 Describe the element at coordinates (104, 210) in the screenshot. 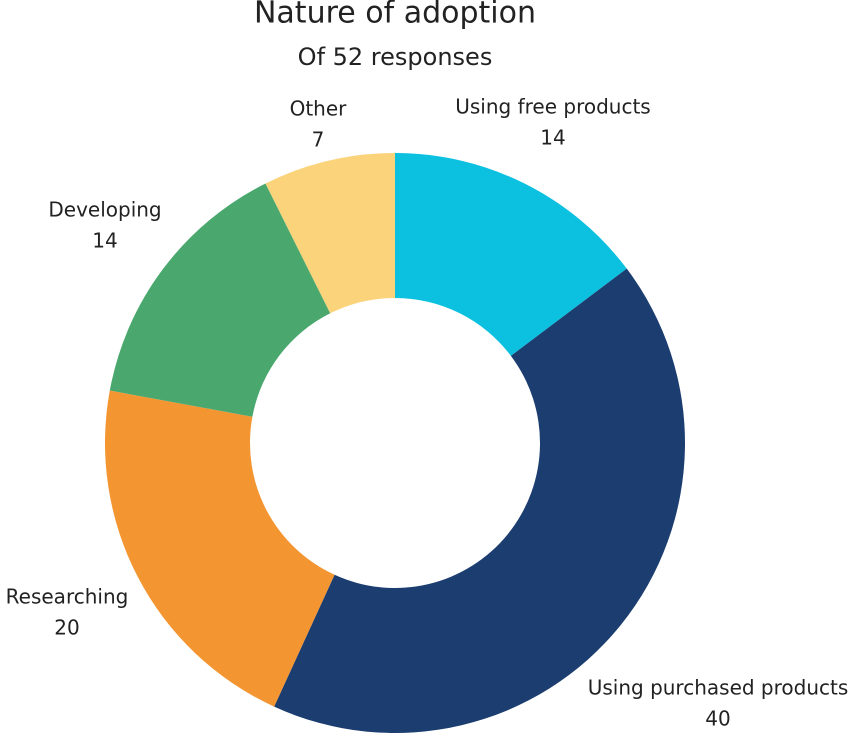

I see `slice-label: Developing` at that location.